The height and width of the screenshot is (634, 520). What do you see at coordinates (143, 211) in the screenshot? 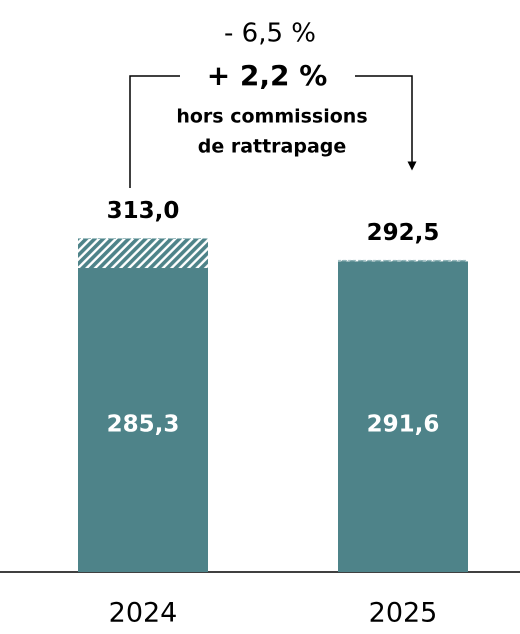
I see `total-label: 313,0` at bounding box center [143, 211].